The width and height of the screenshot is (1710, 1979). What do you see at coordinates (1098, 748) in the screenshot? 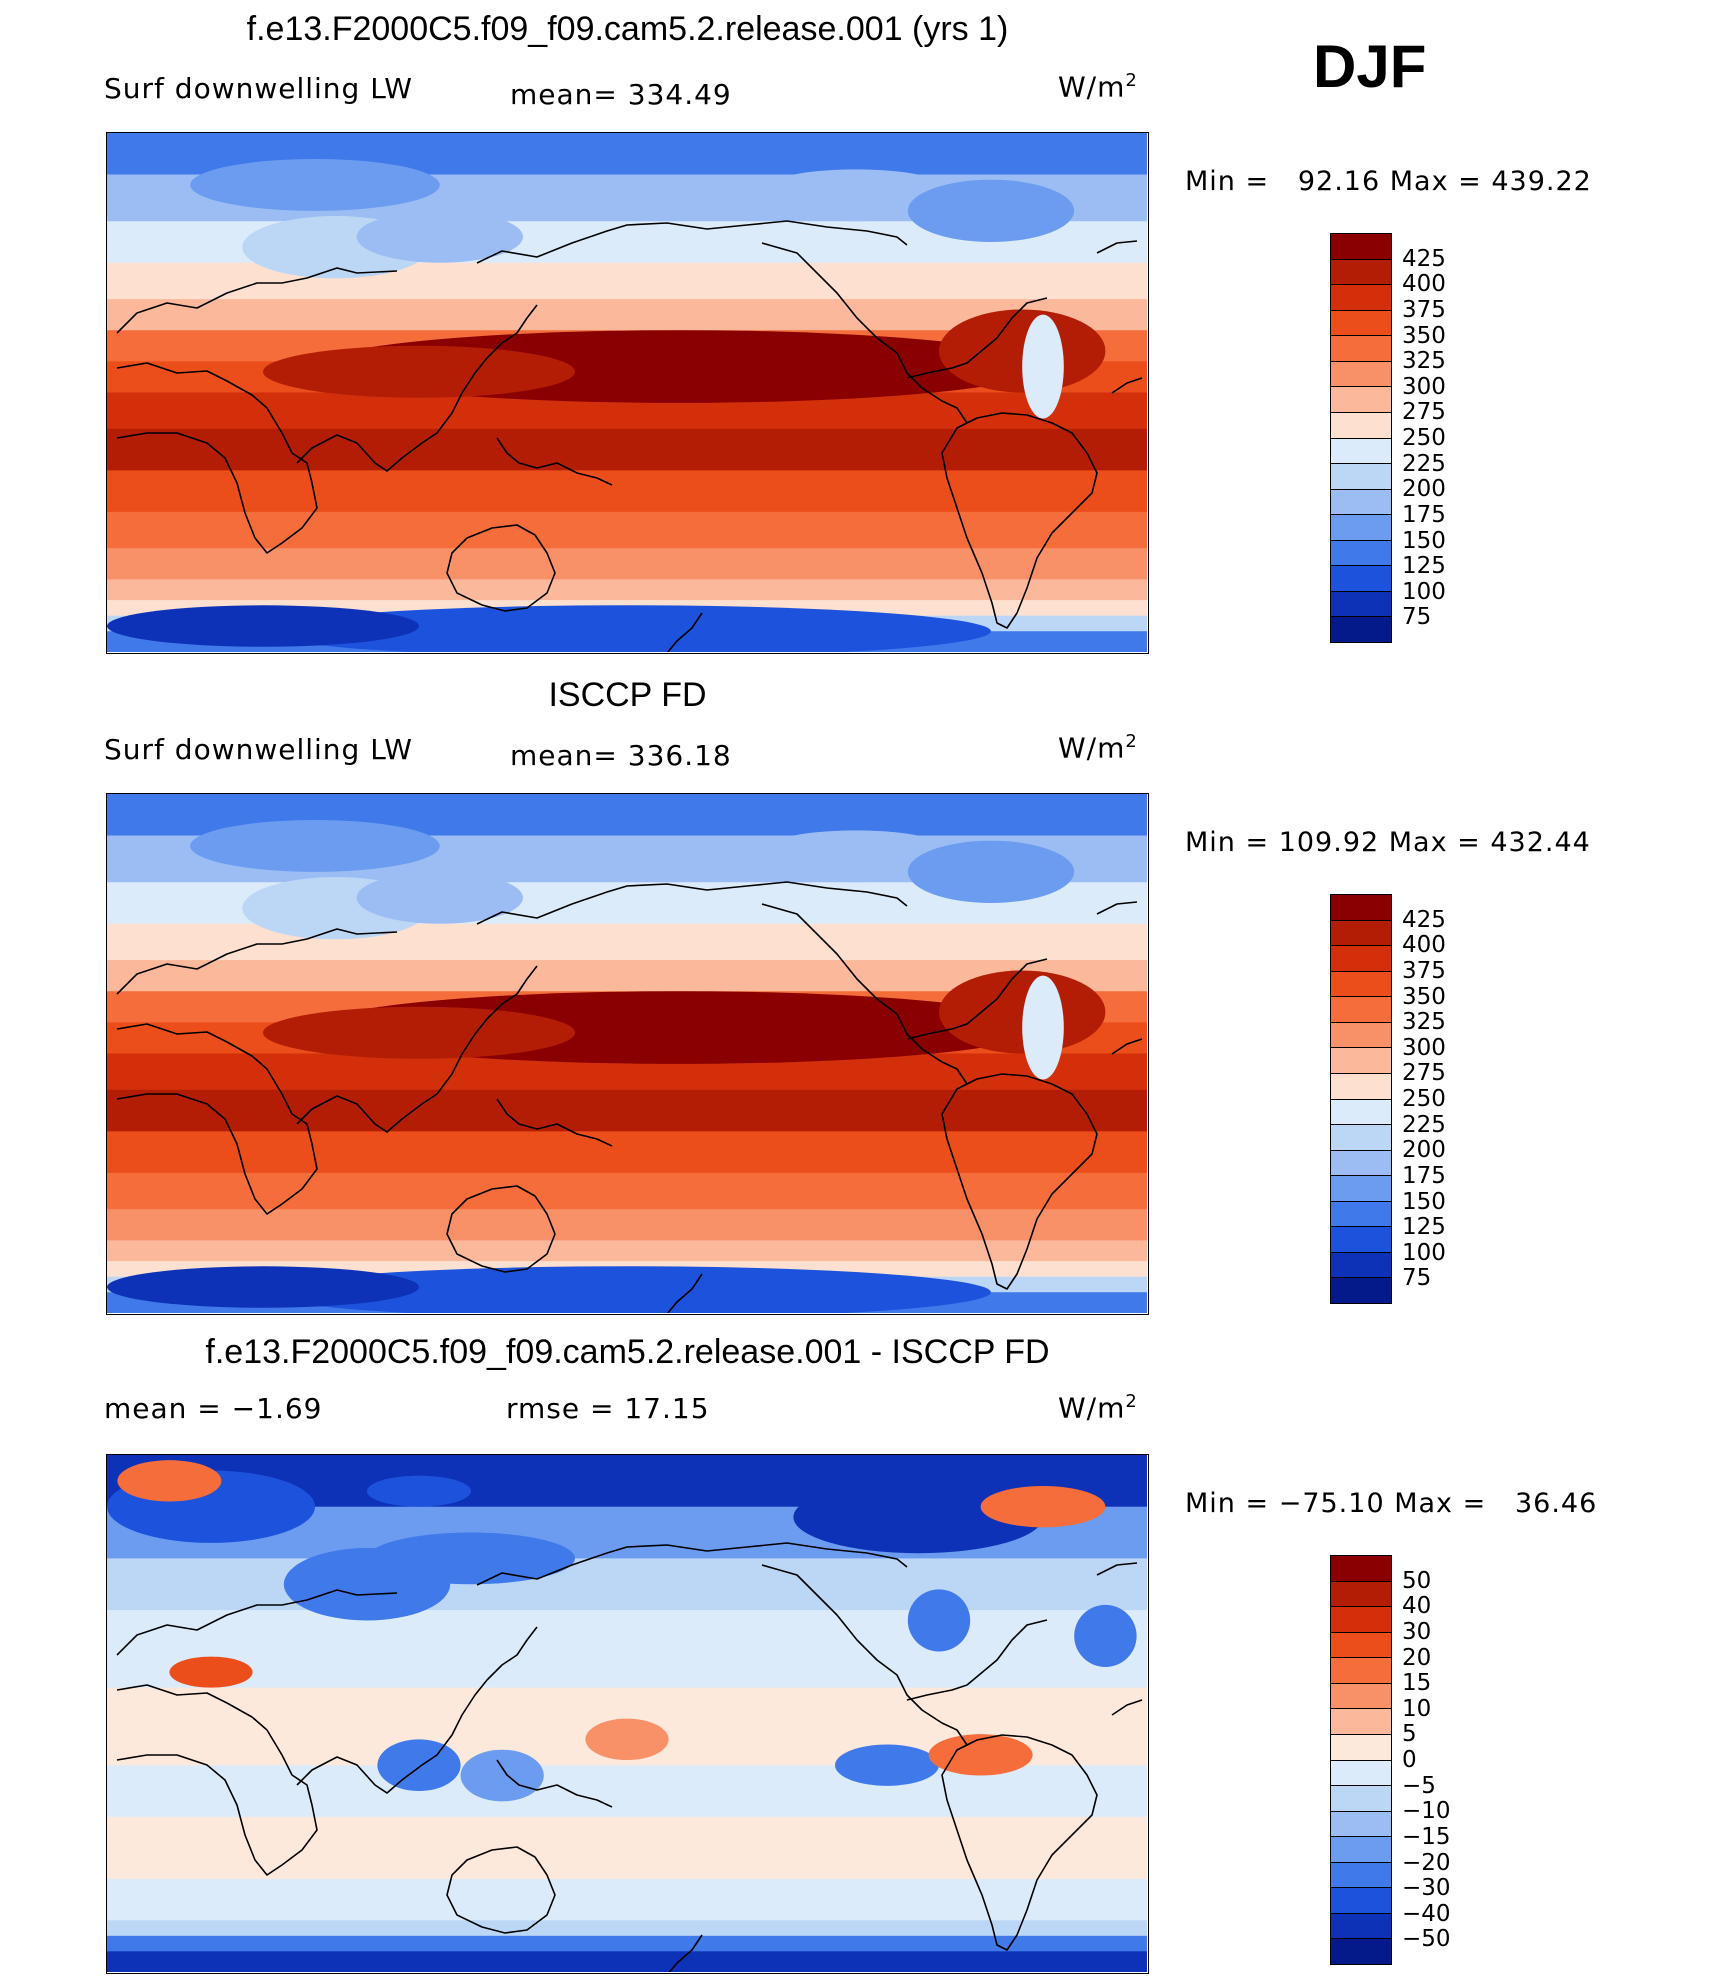
I see `units-label-obs: W/m2` at bounding box center [1098, 748].